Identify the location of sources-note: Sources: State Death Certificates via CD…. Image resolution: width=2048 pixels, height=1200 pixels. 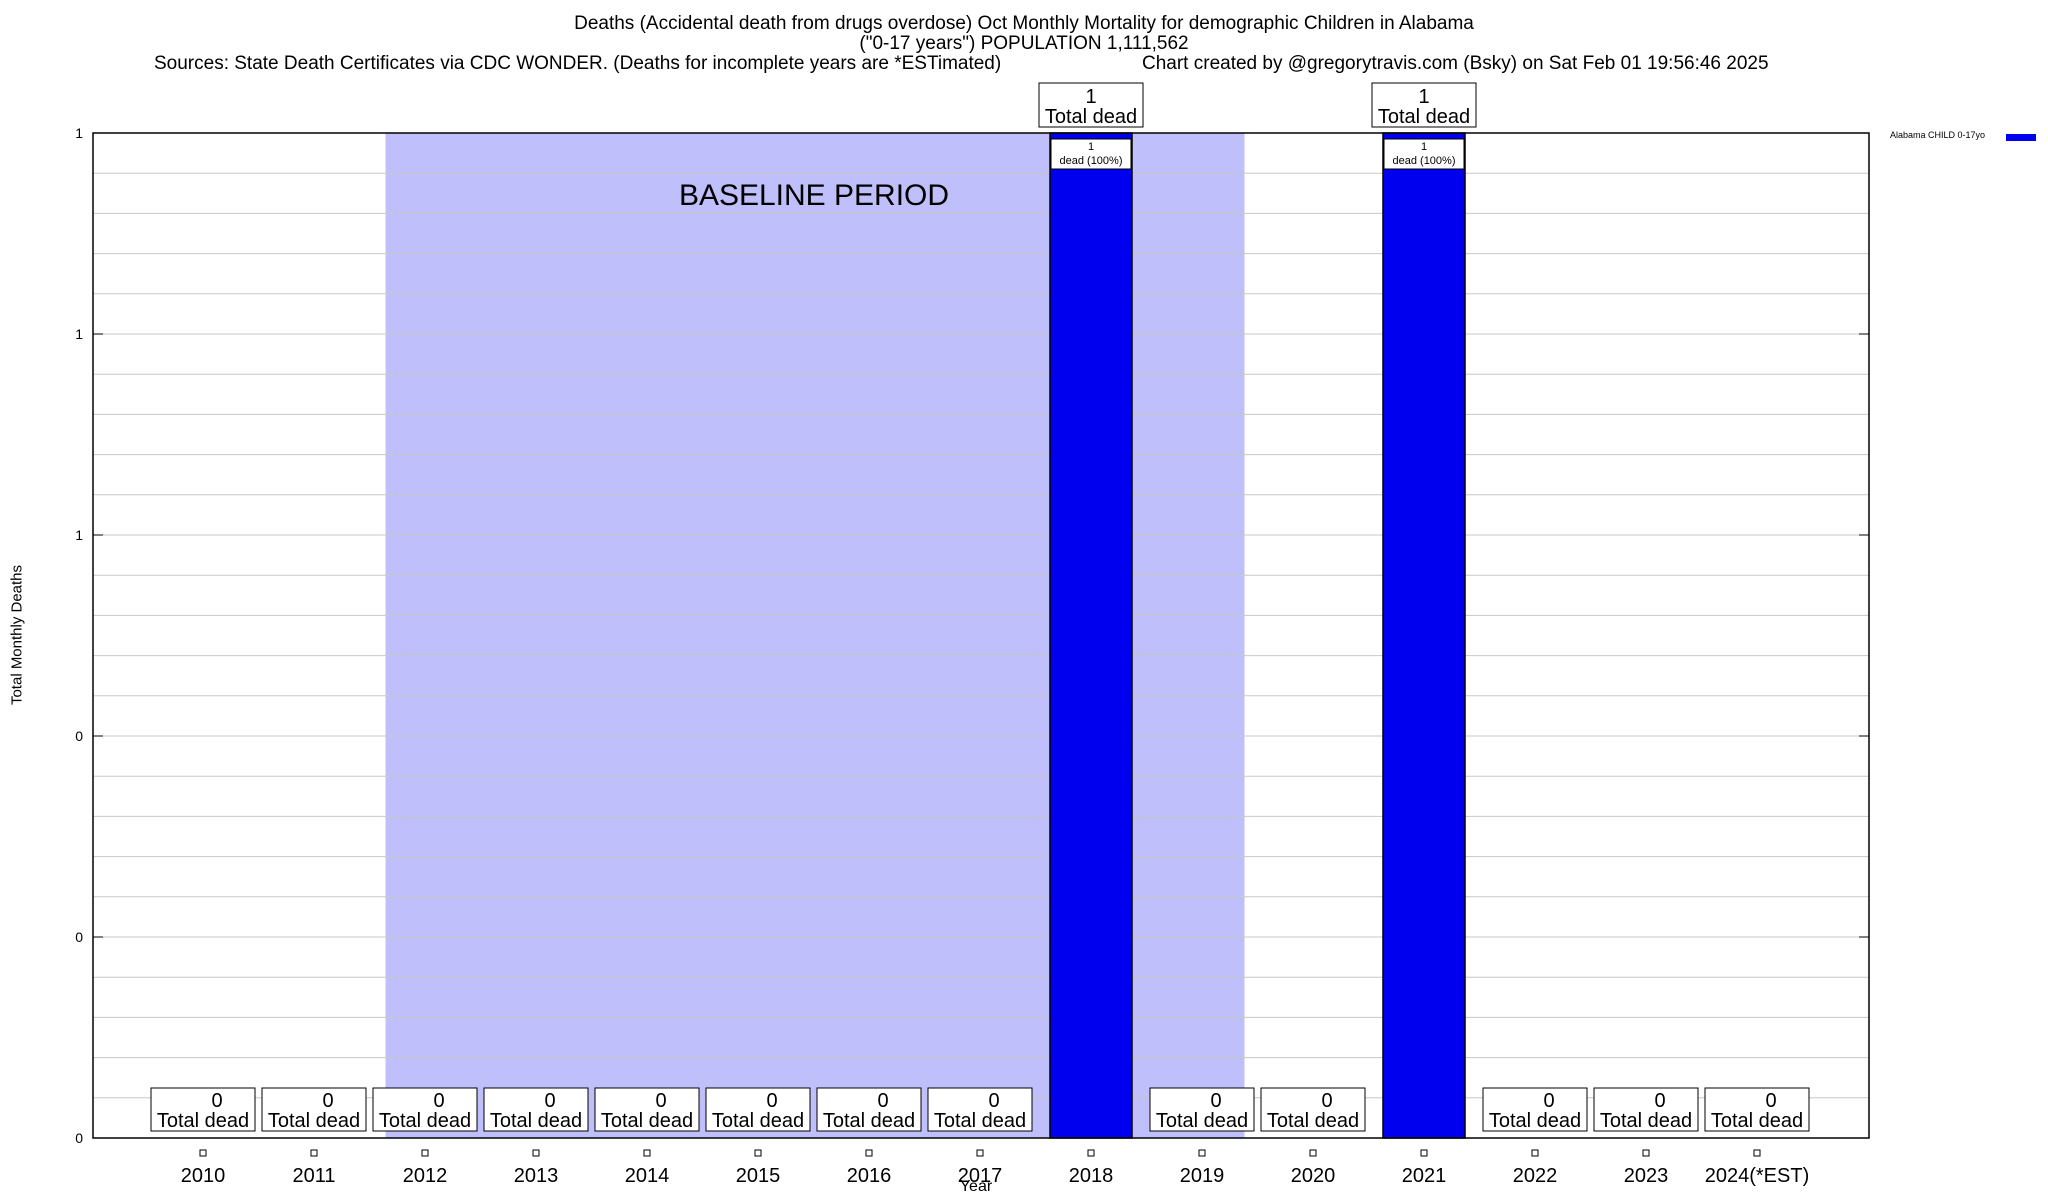
(578, 63).